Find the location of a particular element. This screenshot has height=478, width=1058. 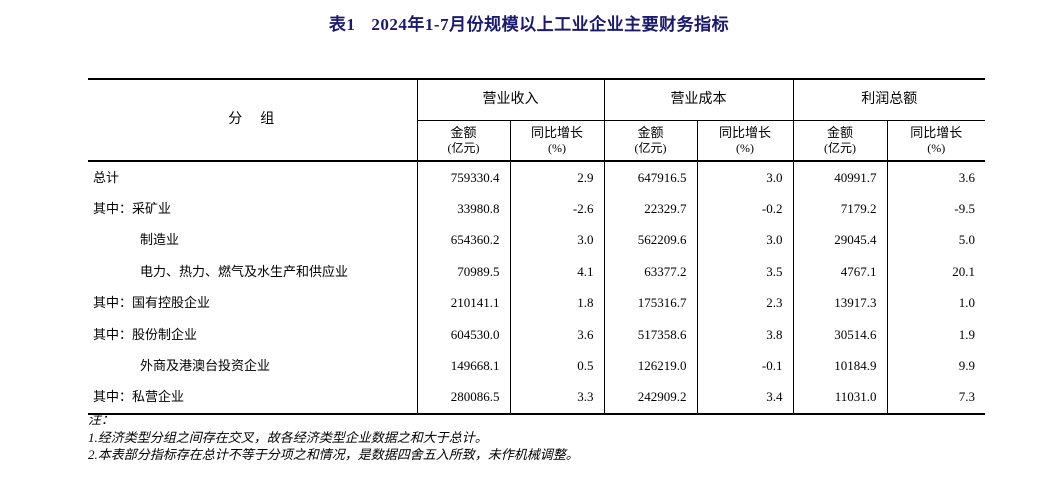

table-title: 表1 2024年1-7月份规模以上工业企业主要财务指标 is located at coordinates (529, 22).